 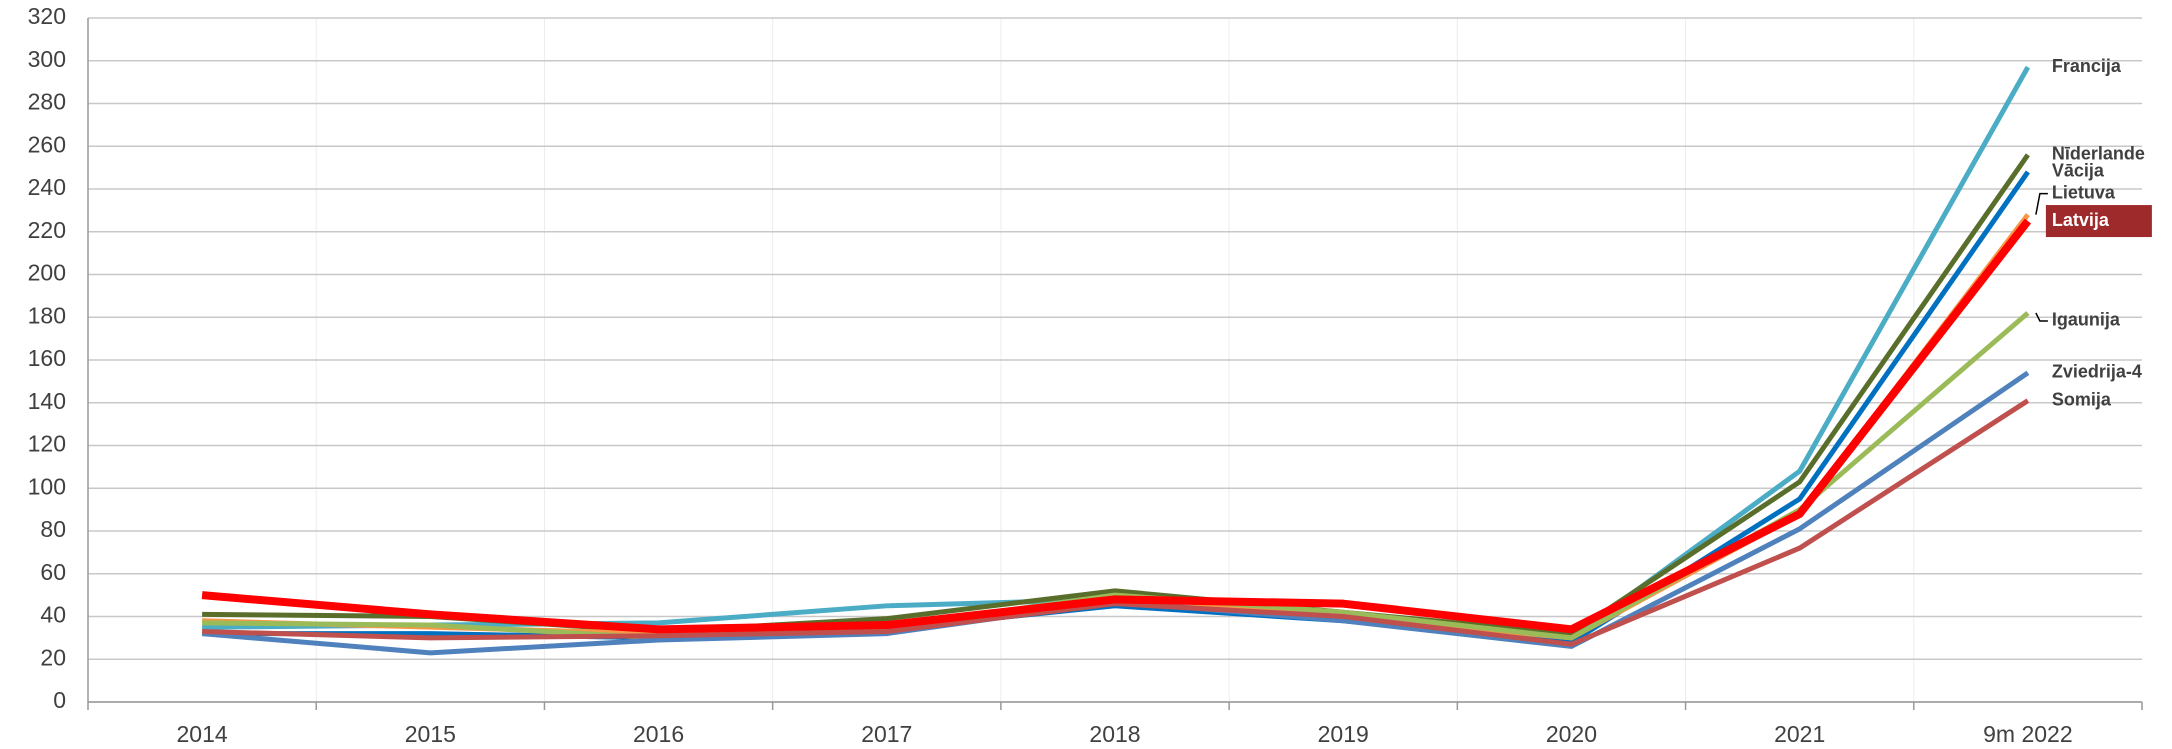 I want to click on y-tick-label: 280, so click(x=47, y=102).